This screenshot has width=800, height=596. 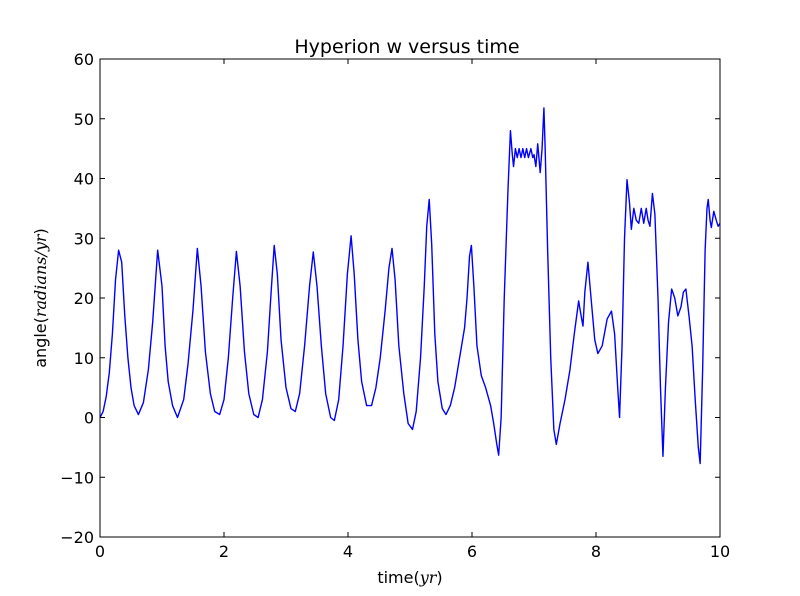 What do you see at coordinates (84, 59) in the screenshot?
I see `y-tick-label: 60` at bounding box center [84, 59].